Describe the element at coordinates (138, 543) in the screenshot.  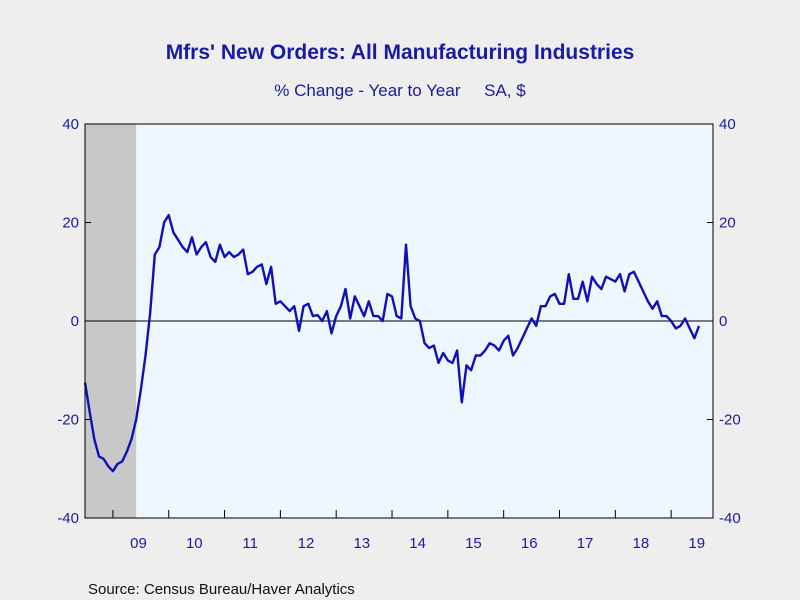
I see `x-tick-label: 09` at that location.